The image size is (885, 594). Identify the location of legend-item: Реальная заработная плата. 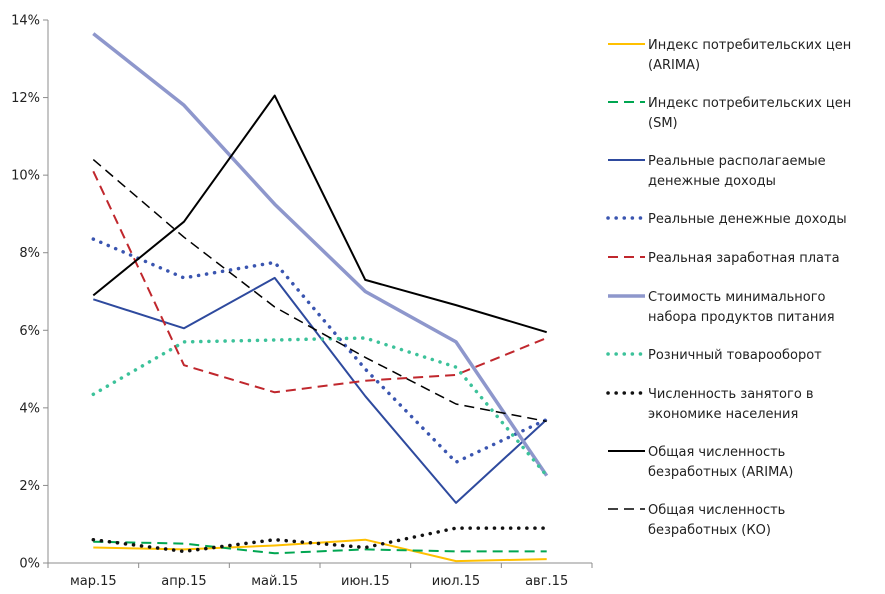
(724, 258).